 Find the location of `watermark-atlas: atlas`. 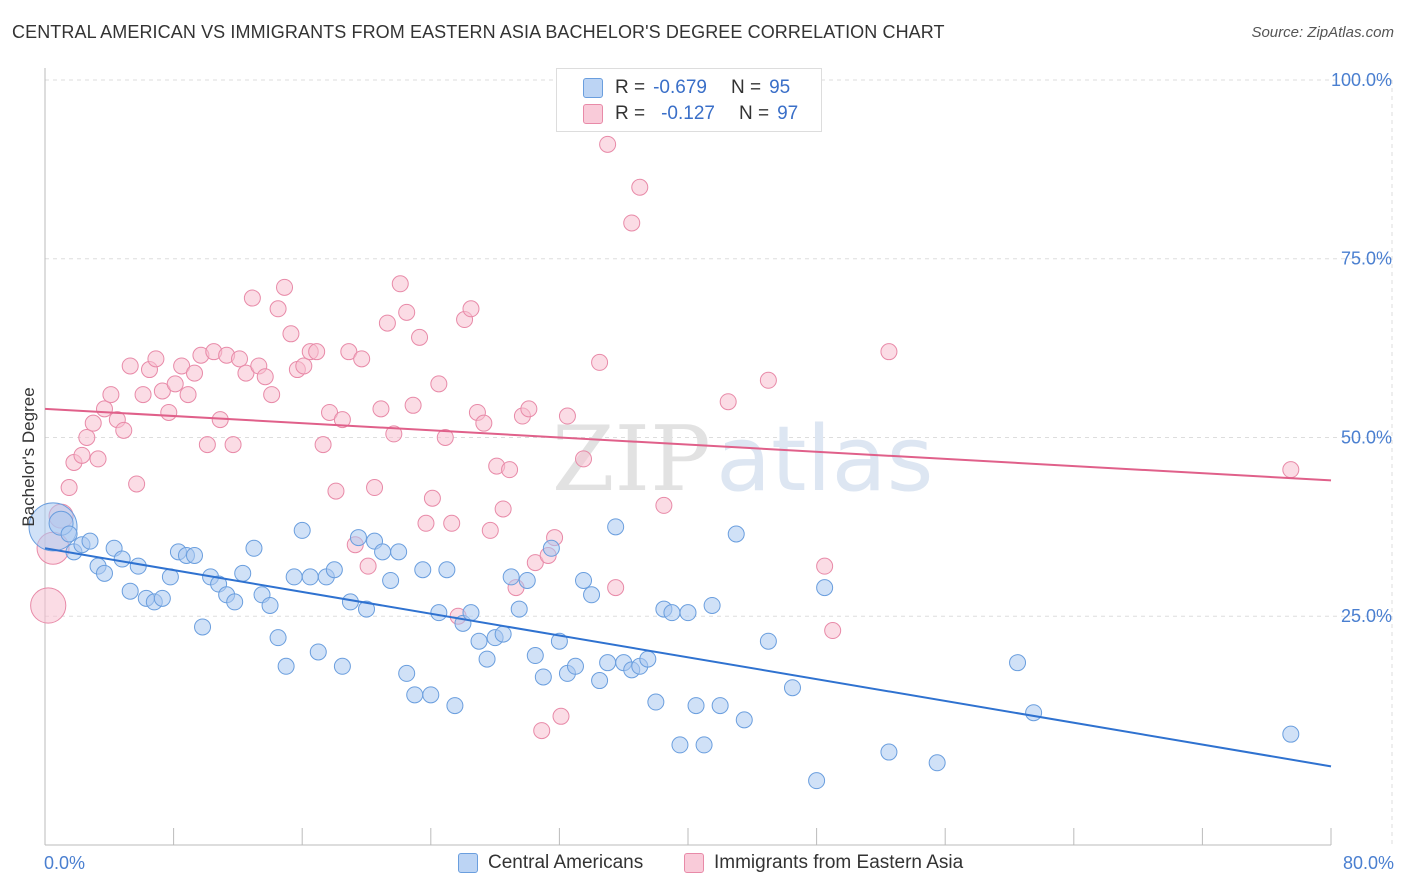

watermark-atlas: atlas is located at coordinates (825, 459).